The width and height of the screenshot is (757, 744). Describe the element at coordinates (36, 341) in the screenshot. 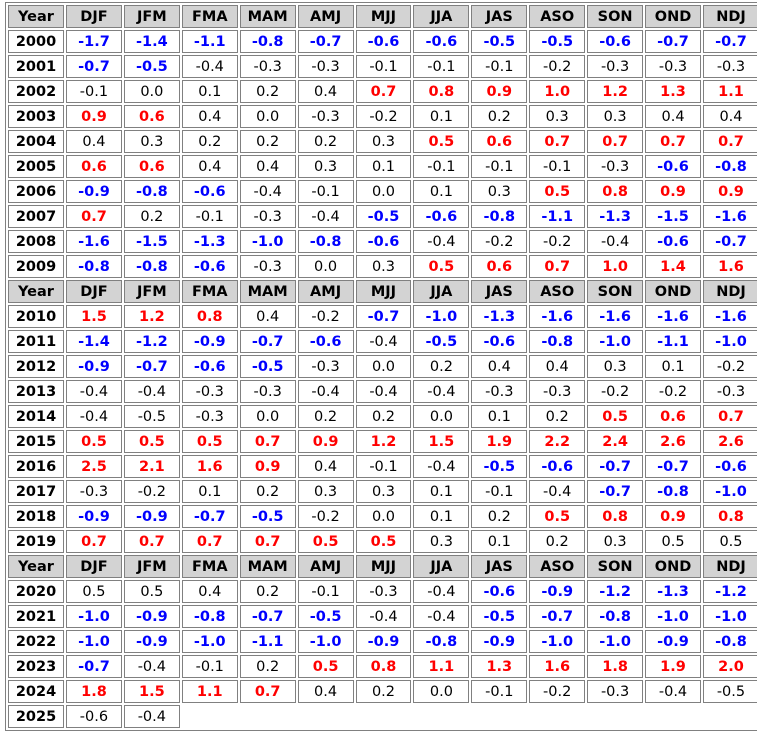

I see `year-cell: 2011` at that location.